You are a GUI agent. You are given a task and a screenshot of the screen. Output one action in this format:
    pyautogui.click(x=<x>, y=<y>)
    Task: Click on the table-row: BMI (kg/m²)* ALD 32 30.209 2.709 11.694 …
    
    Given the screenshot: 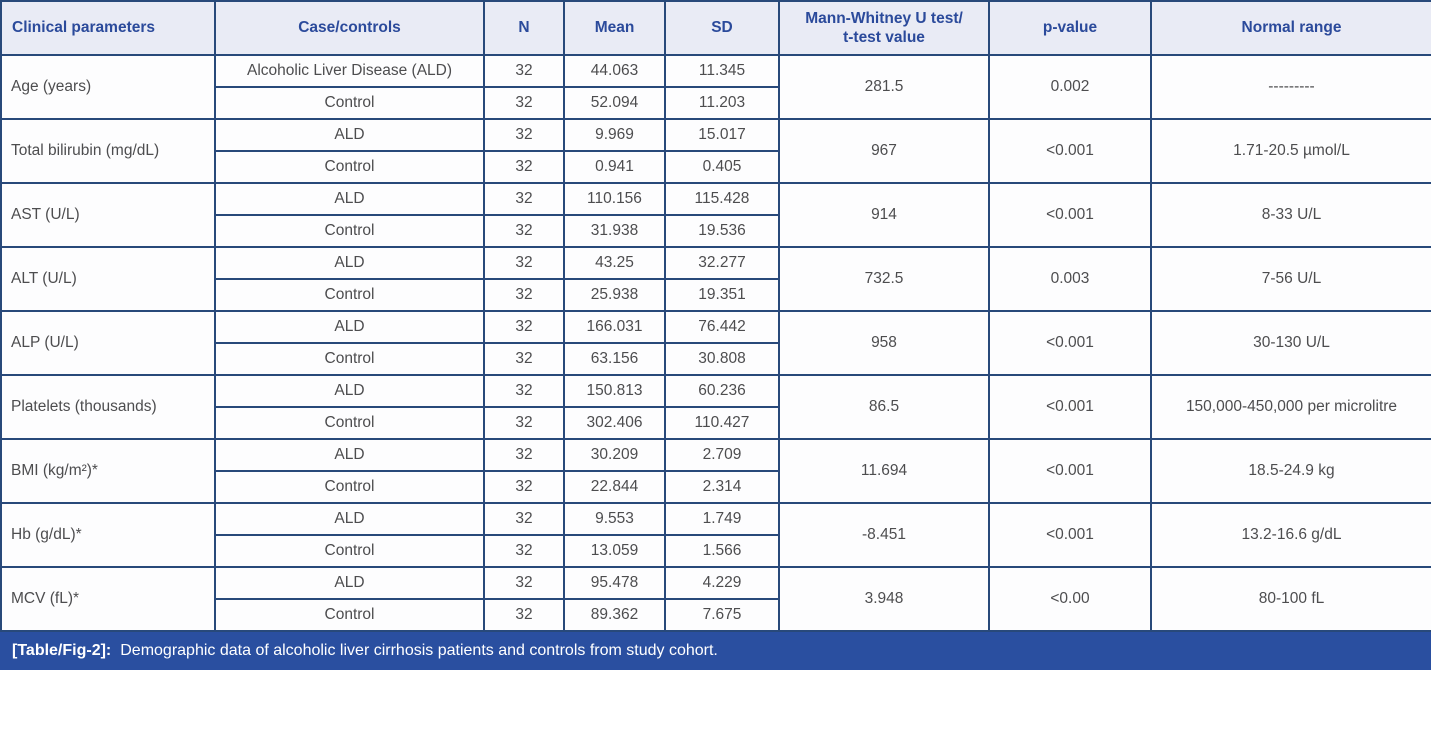 What is the action you would take?
    pyautogui.click(x=715, y=471)
    